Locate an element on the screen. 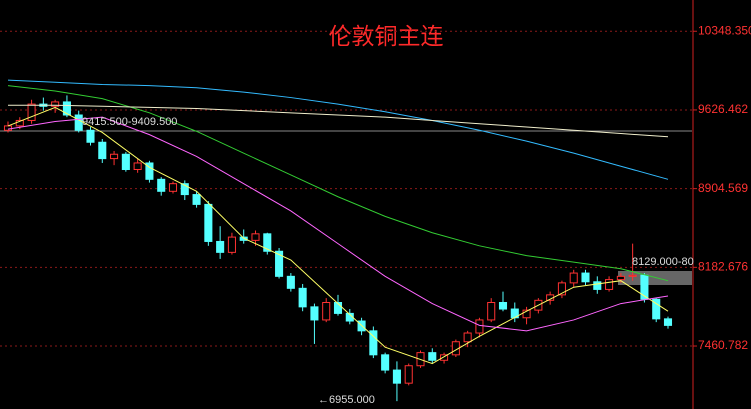  annotation: 8129.000-80 is located at coordinates (663, 262).